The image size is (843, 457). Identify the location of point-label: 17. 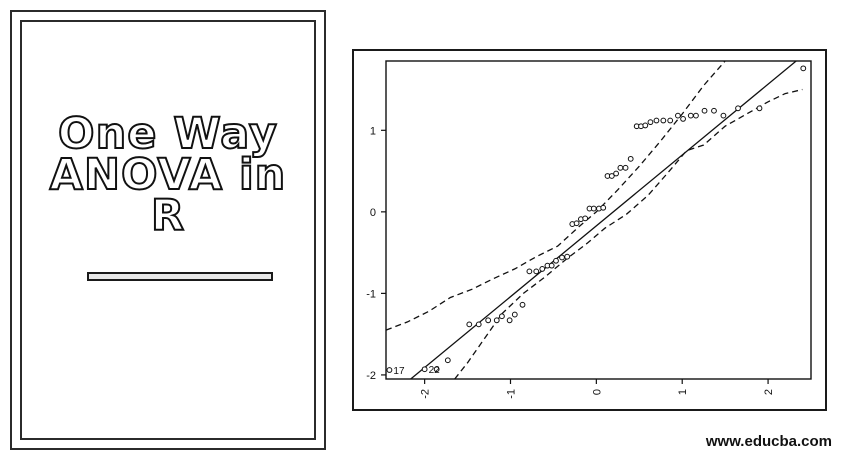
(399, 371).